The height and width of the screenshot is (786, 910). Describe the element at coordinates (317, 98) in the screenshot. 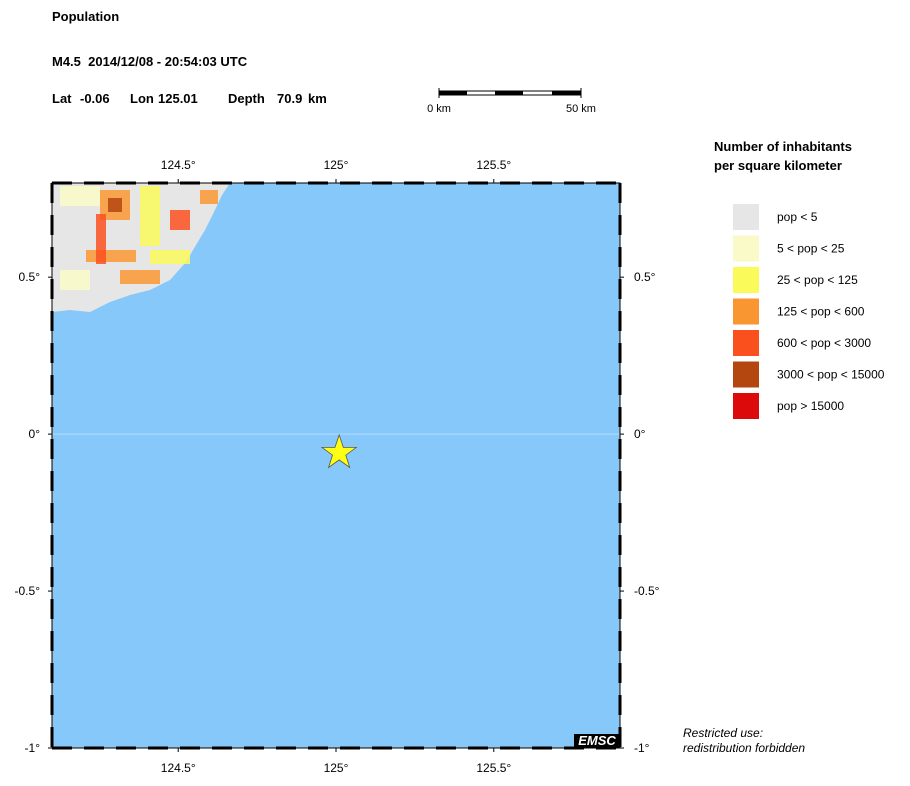

I see `depth-unit: km` at that location.